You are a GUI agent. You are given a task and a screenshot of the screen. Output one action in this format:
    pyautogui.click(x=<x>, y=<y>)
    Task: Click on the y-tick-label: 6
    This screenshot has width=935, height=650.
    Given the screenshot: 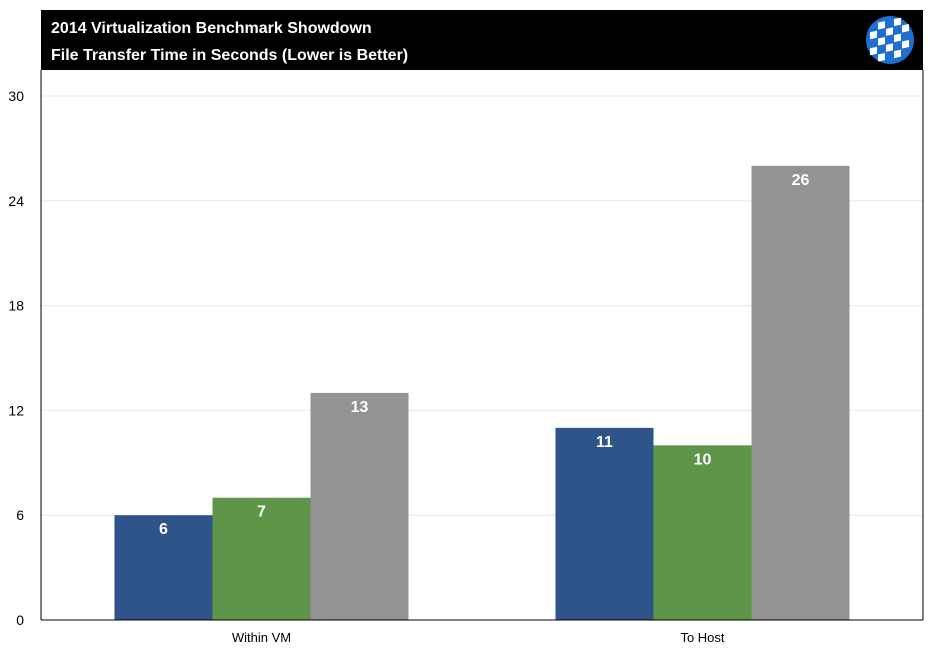 What is the action you would take?
    pyautogui.click(x=20, y=515)
    